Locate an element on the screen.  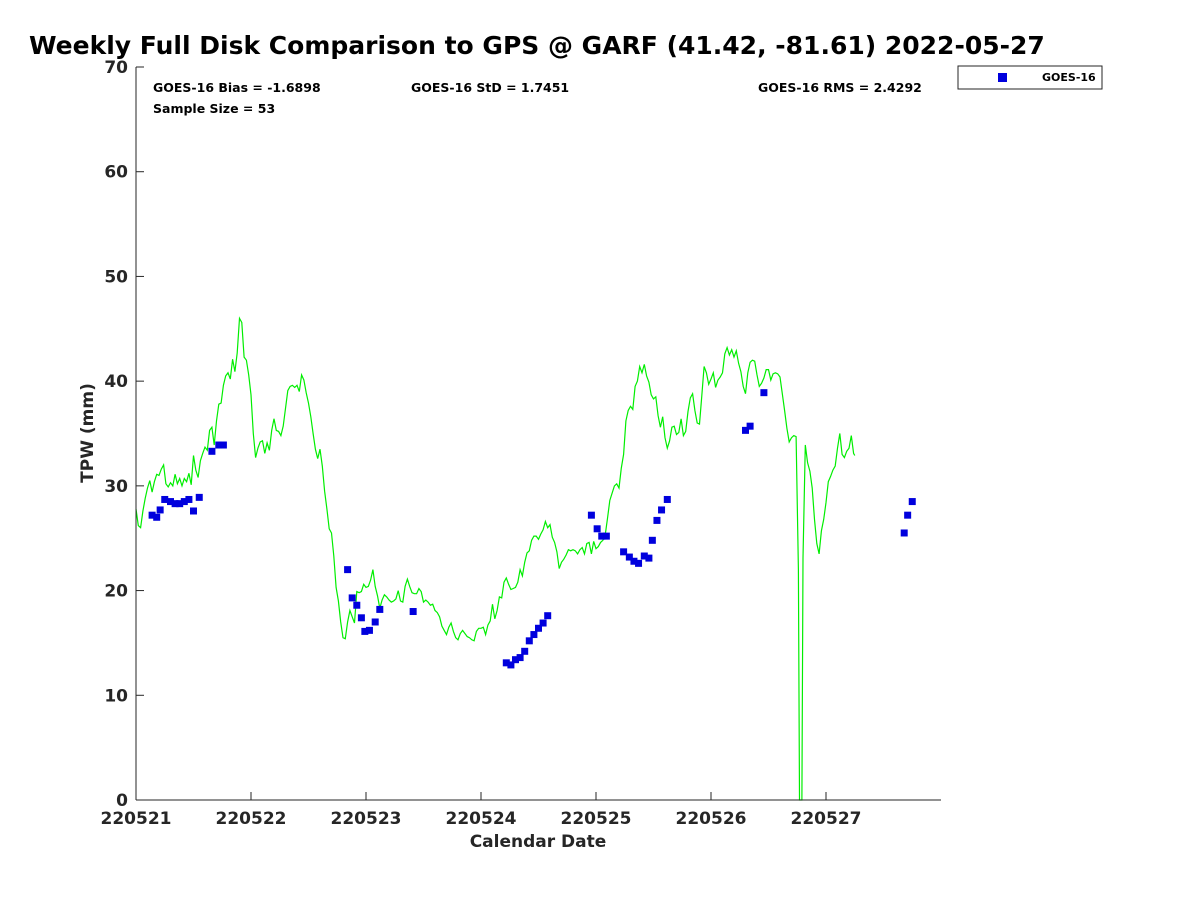
y-axis-ticks: 0 10 20 30 40 50 60 70 is located at coordinates (124, 434).